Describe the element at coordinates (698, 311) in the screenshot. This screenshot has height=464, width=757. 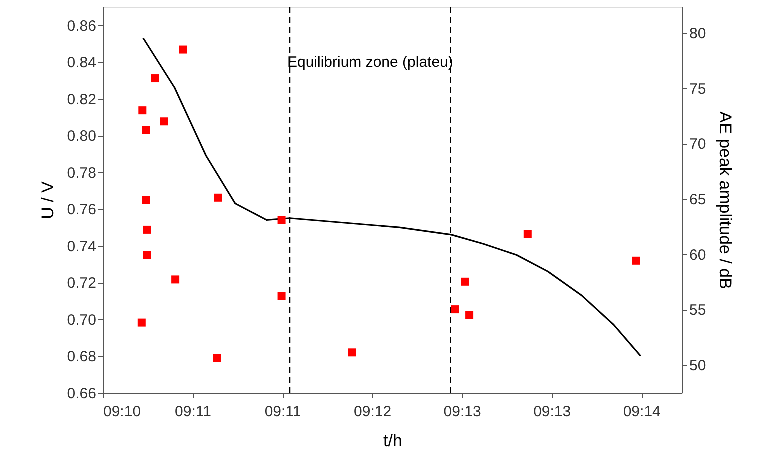
I see `y2-tick-label: 55` at that location.